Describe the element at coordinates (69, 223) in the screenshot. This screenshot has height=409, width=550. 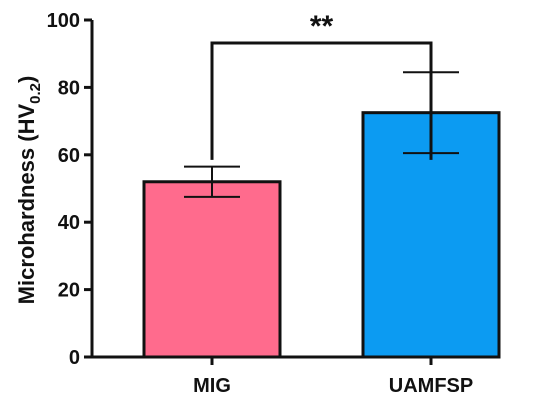
I see `y-tick-label-40: 40` at that location.